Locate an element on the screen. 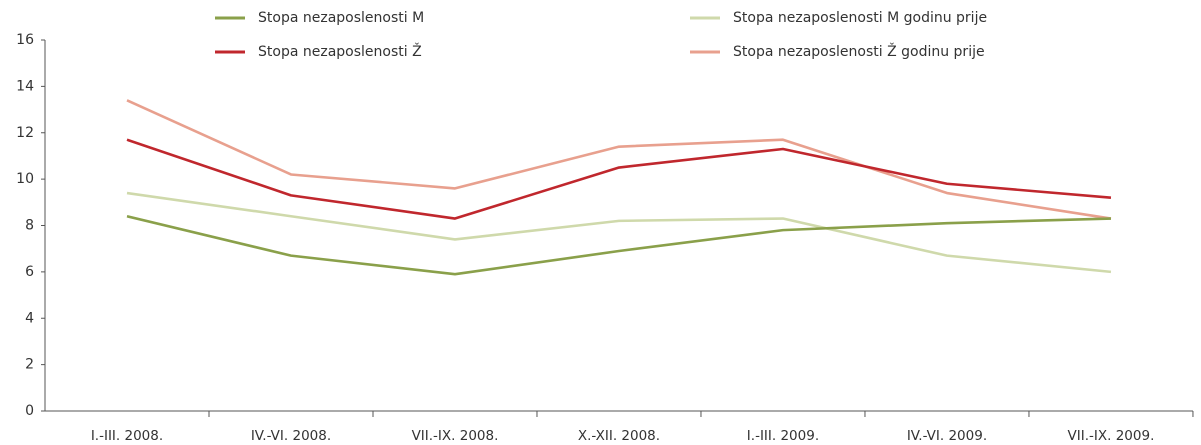 The height and width of the screenshot is (445, 1201). legend-label: Stopa nezaposlenosti Ž is located at coordinates (340, 51).